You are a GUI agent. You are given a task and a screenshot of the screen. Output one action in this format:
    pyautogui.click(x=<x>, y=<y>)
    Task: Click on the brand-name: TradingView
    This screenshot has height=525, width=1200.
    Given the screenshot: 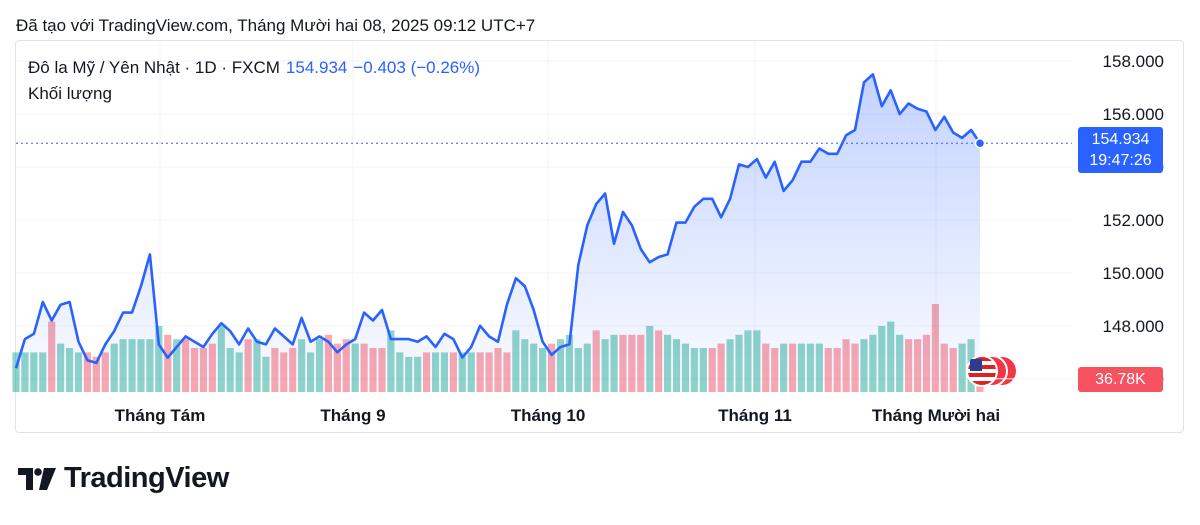 What is the action you would take?
    pyautogui.click(x=146, y=478)
    